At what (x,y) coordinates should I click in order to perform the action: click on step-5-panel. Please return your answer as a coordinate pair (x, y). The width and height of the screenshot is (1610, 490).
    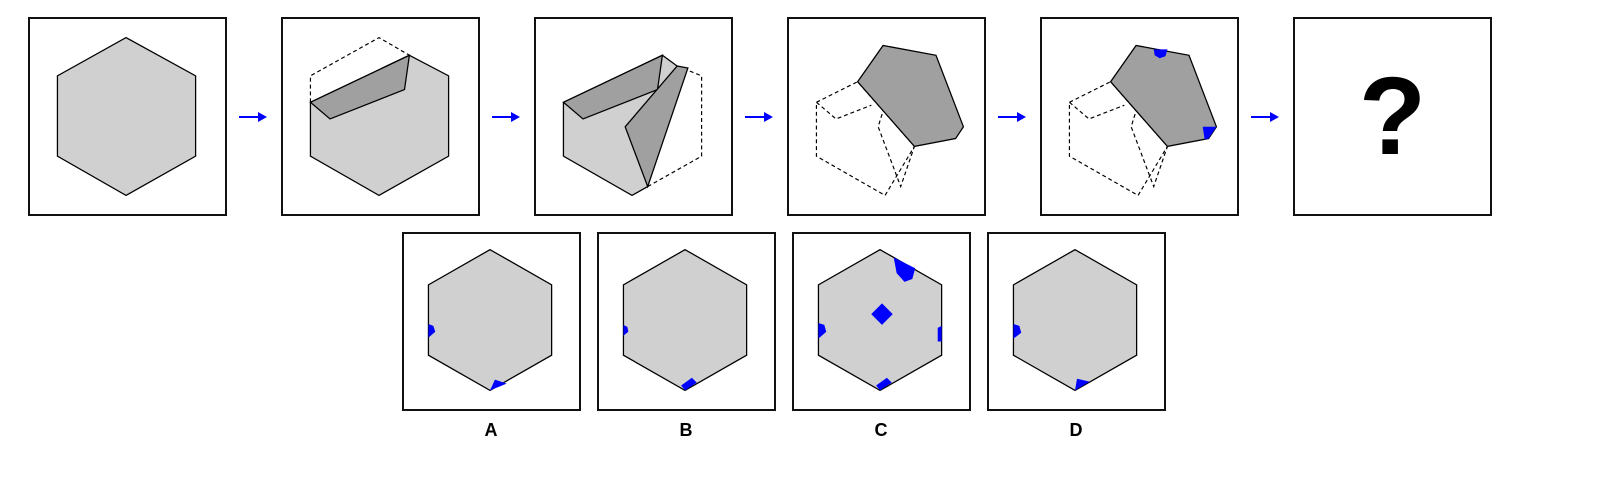
    Looking at the image, I should click on (1139, 116).